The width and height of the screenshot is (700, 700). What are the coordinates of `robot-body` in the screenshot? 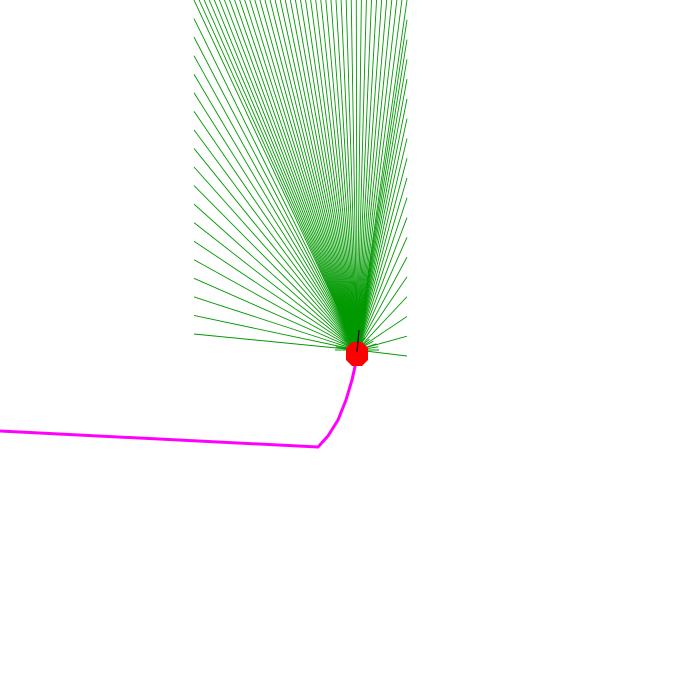 It's located at (357, 354).